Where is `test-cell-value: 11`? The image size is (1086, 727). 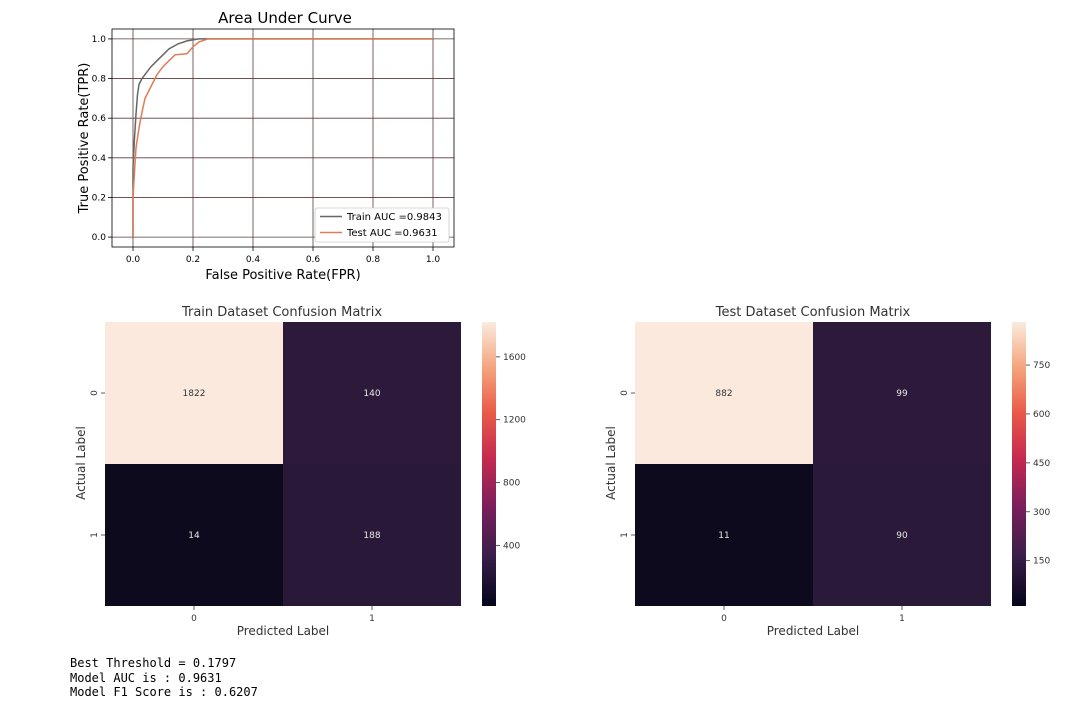 test-cell-value: 11 is located at coordinates (723, 536).